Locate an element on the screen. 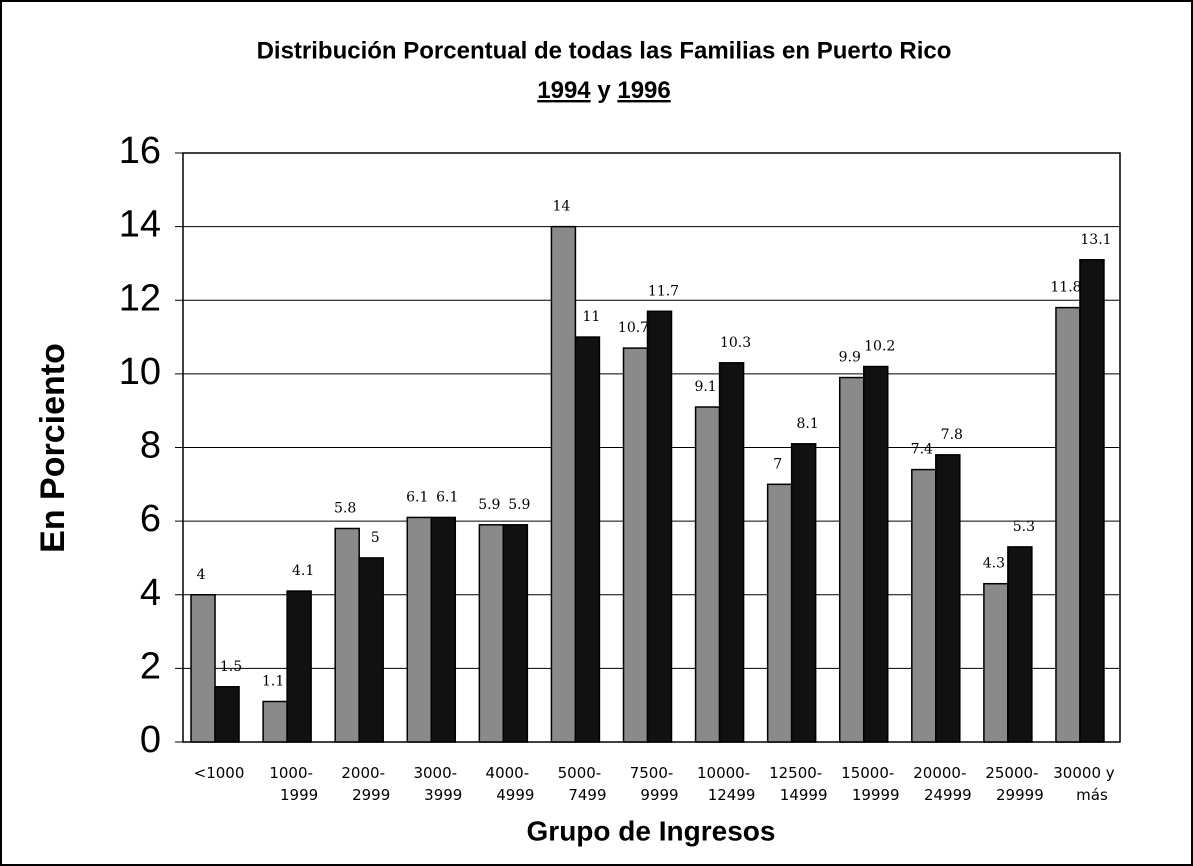 This screenshot has height=866, width=1193. value-label: 5.8 is located at coordinates (345, 508).